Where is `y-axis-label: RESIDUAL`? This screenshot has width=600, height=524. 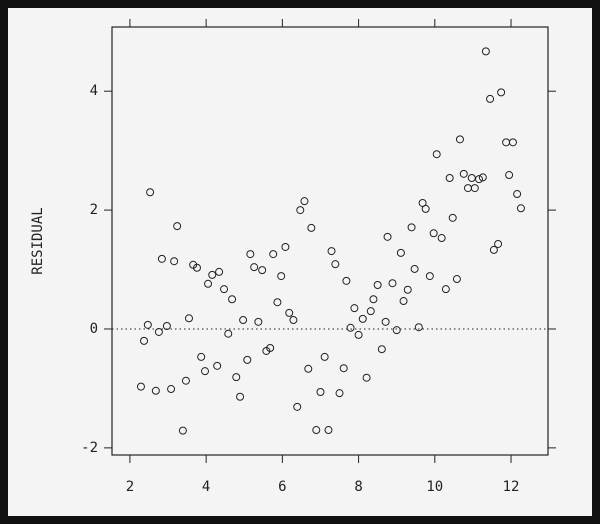 y-axis-label: RESIDUAL is located at coordinates (38, 240).